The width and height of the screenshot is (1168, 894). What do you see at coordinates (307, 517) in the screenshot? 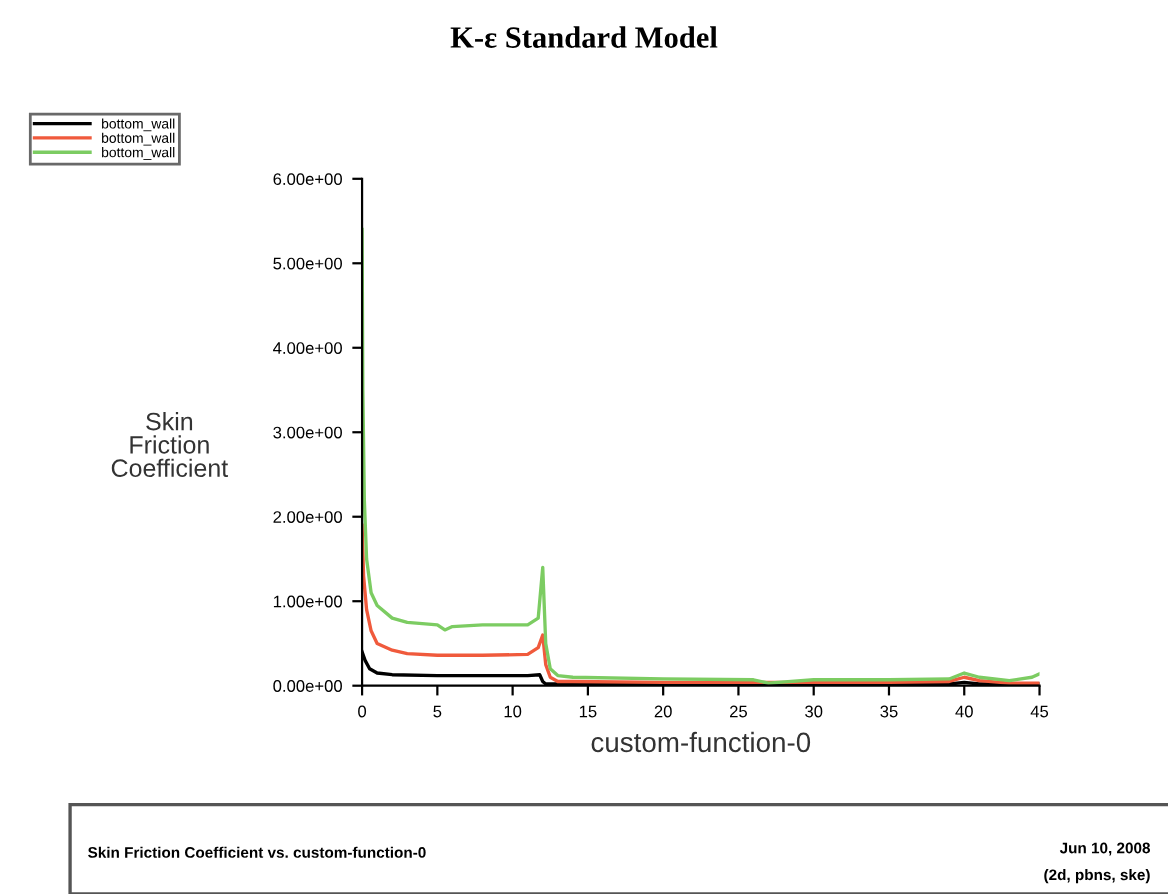
I see `y-tick-label: 2.00e+00` at bounding box center [307, 517].